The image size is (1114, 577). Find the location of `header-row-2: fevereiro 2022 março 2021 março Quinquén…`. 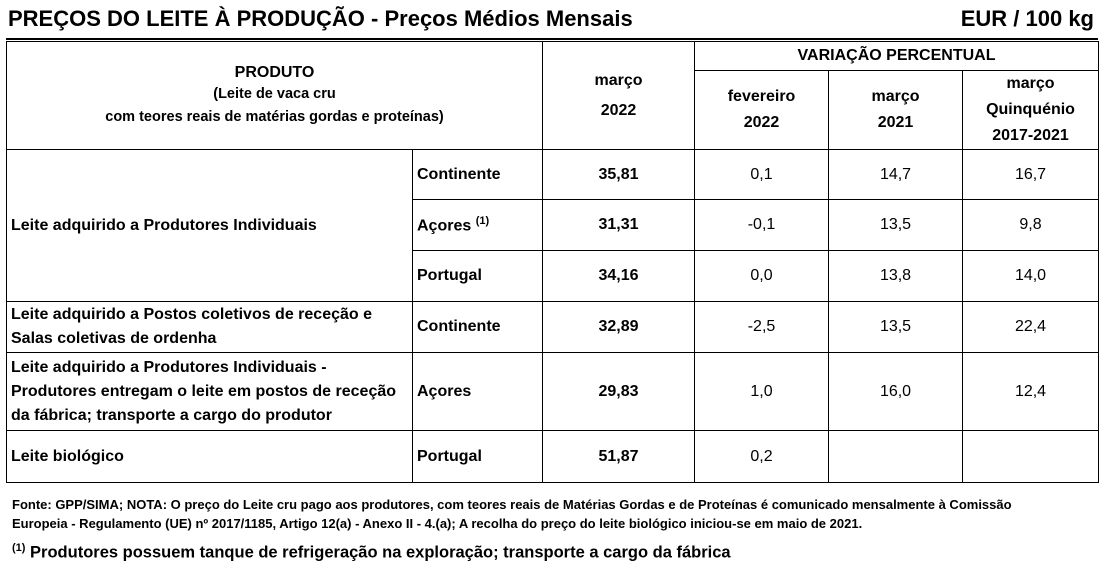

header-row-2: fevereiro 2022 março 2021 março Quinquén… is located at coordinates (553, 110).